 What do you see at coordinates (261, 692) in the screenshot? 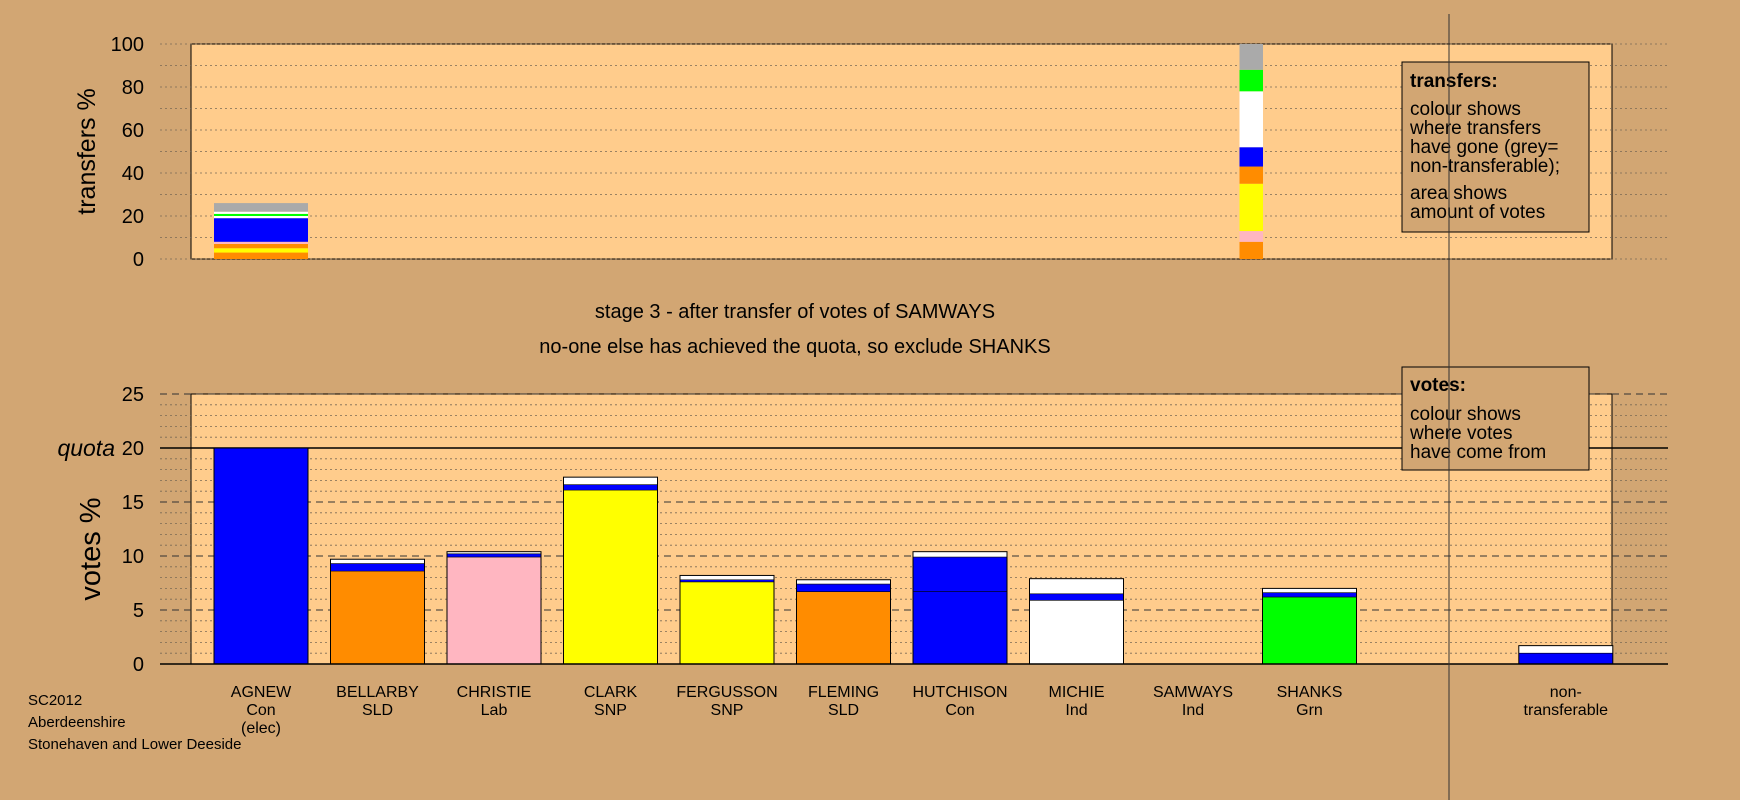
I see `category-label: AGNEW` at bounding box center [261, 692].